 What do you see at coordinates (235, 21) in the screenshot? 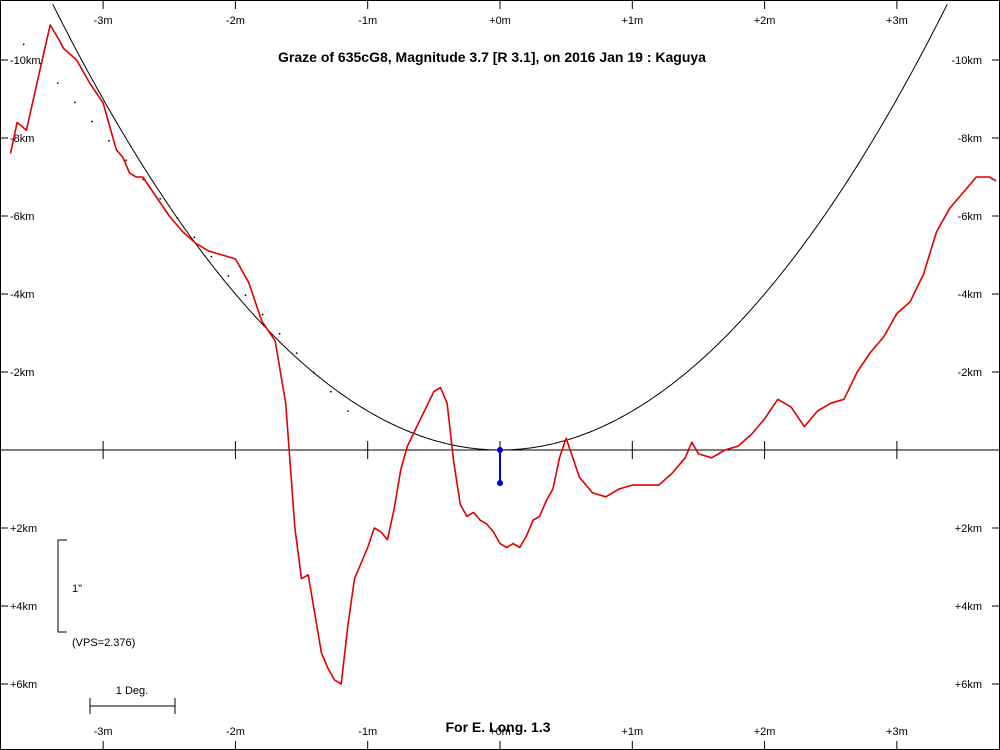
I see `x-tick-label-top: -2m` at bounding box center [235, 21].